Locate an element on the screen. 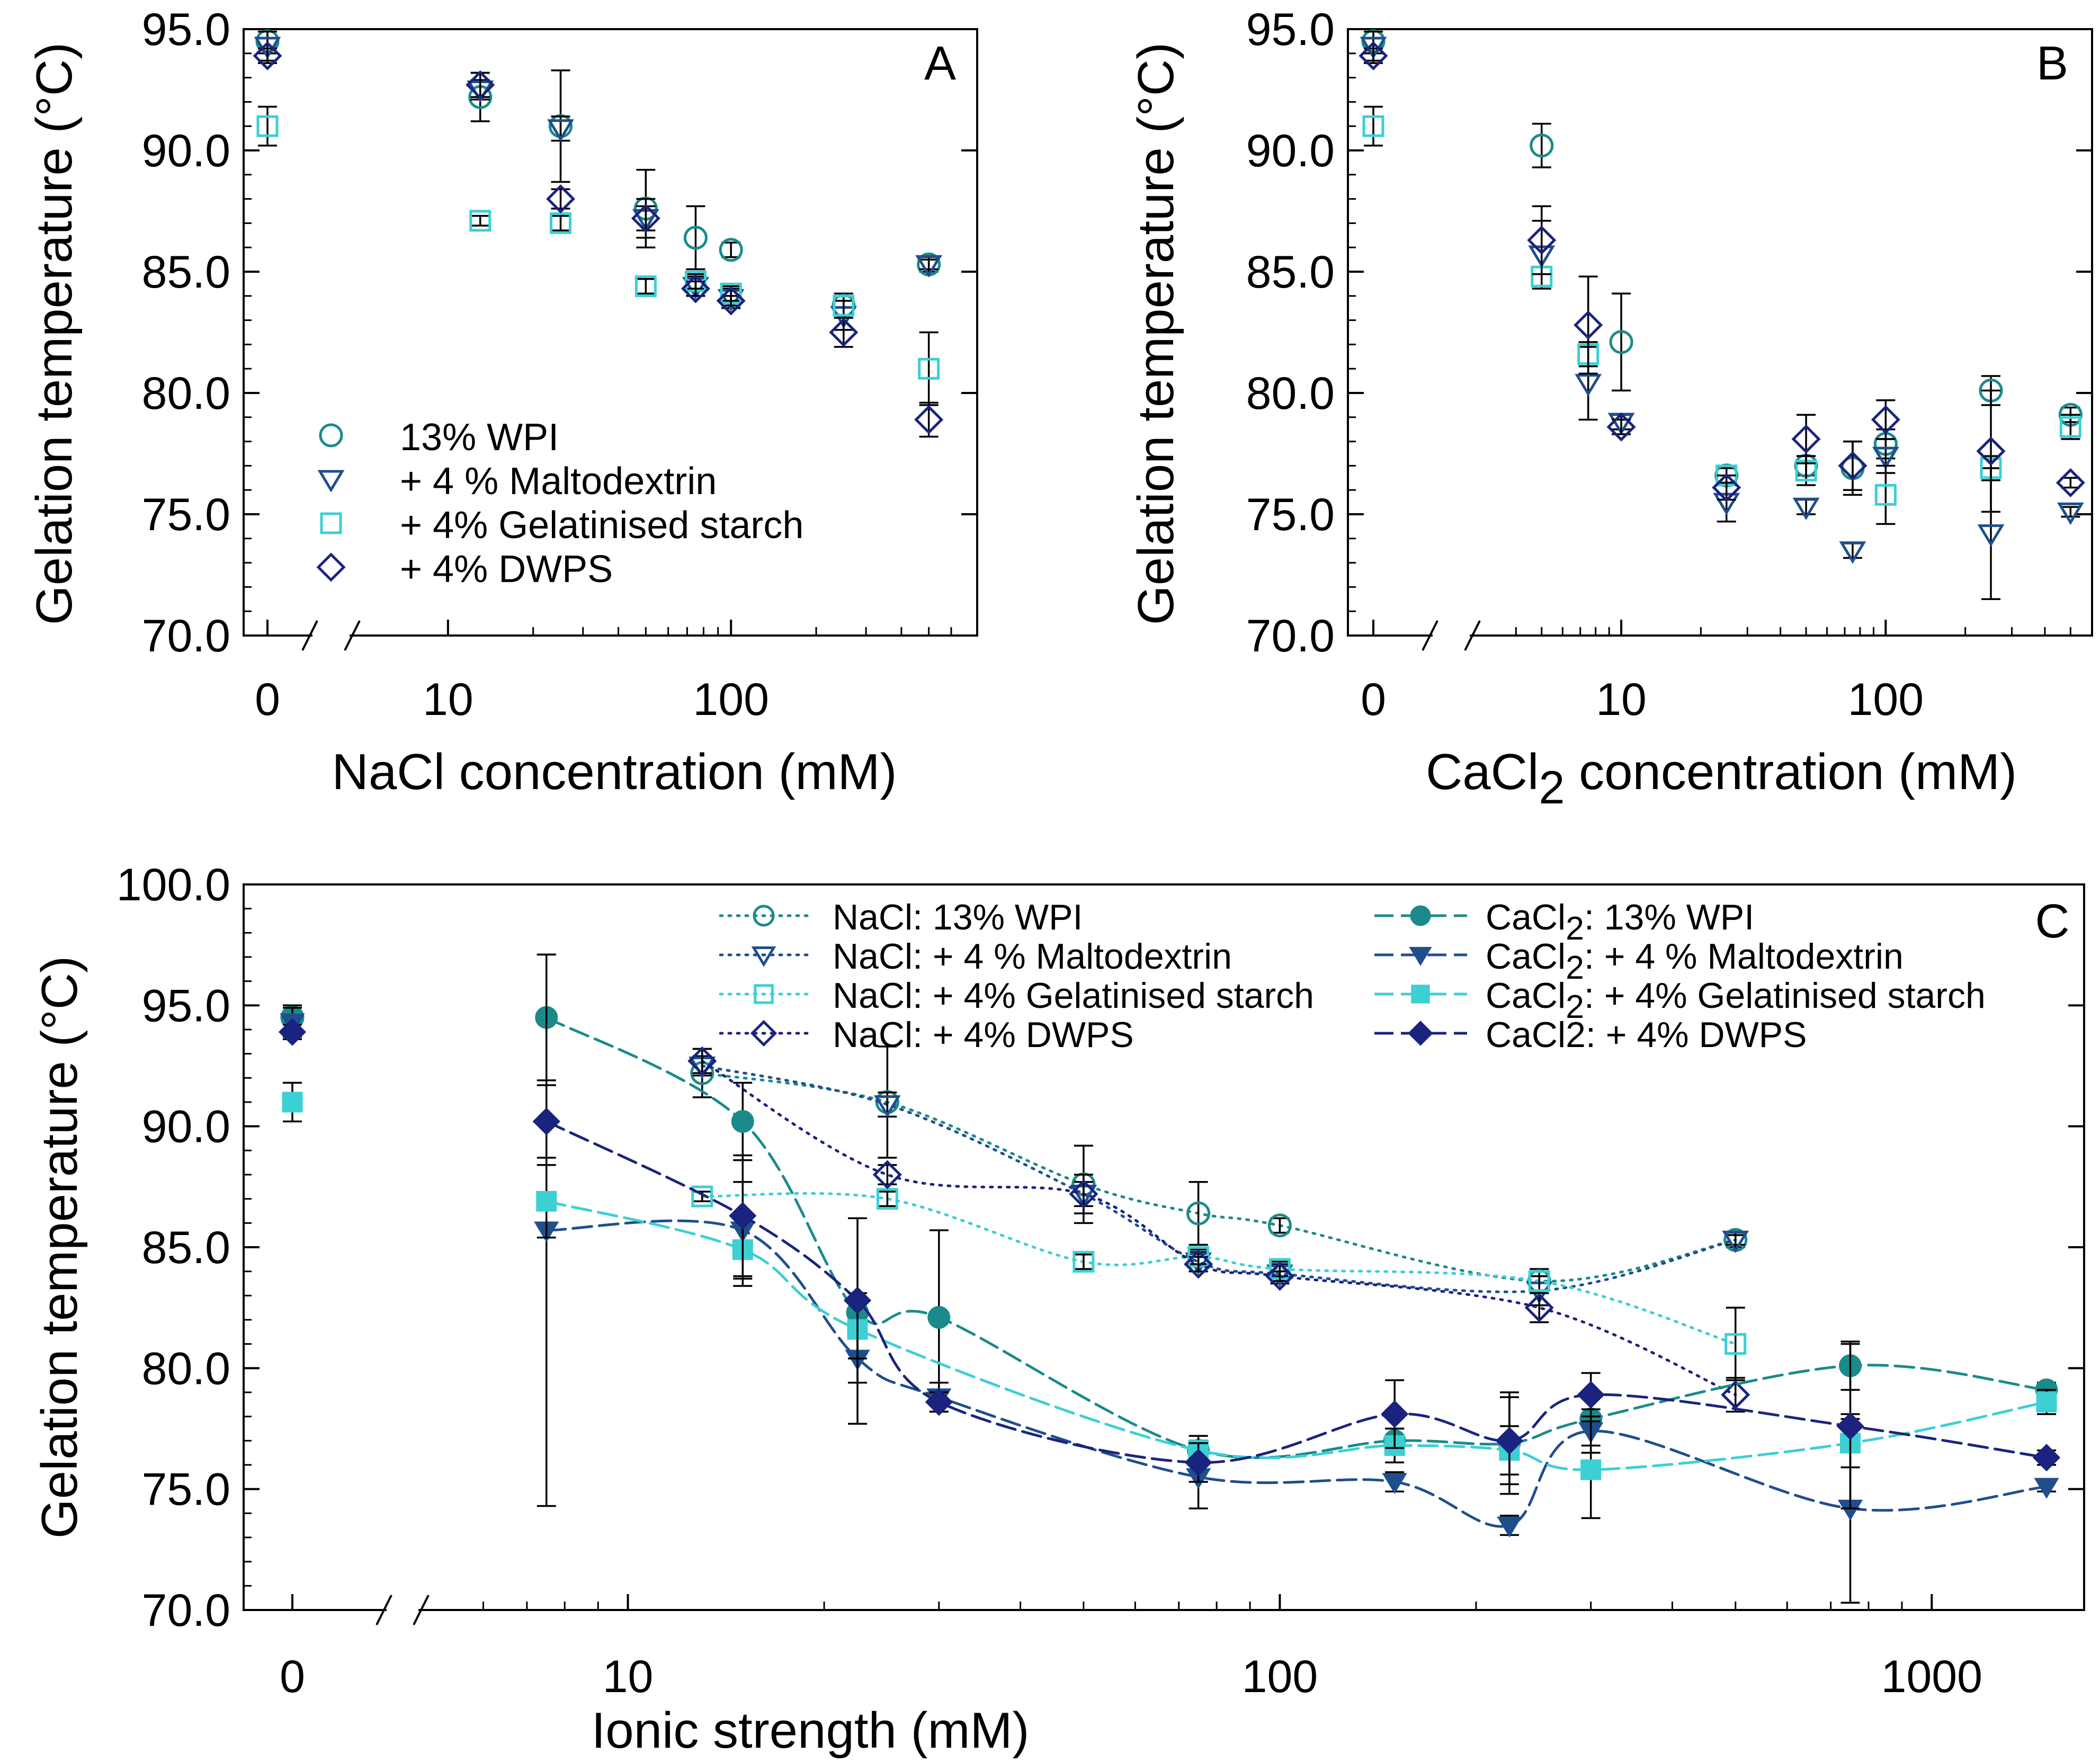  legend-label: + 4% Gelatinised starch is located at coordinates (601, 525).